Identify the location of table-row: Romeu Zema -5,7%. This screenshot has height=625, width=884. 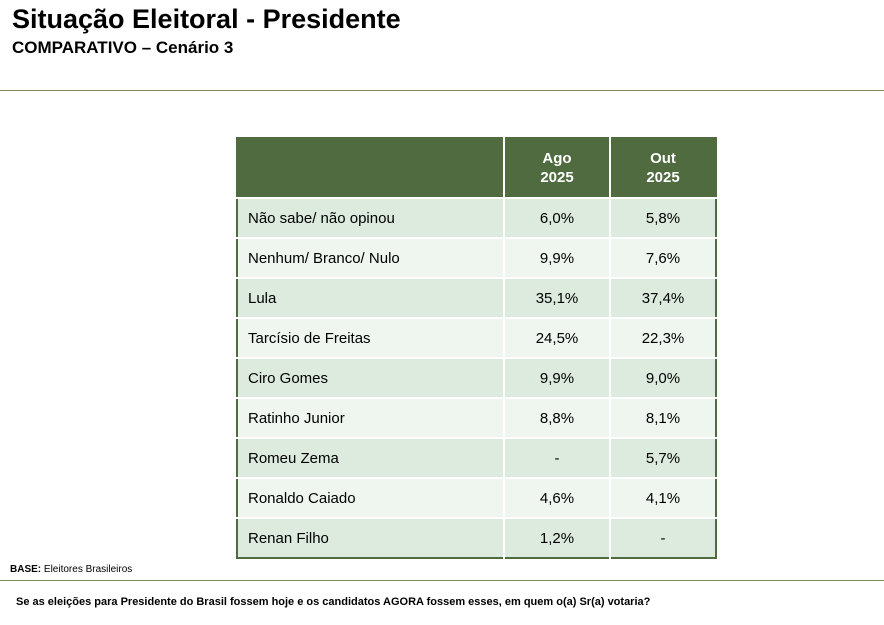
(476, 457).